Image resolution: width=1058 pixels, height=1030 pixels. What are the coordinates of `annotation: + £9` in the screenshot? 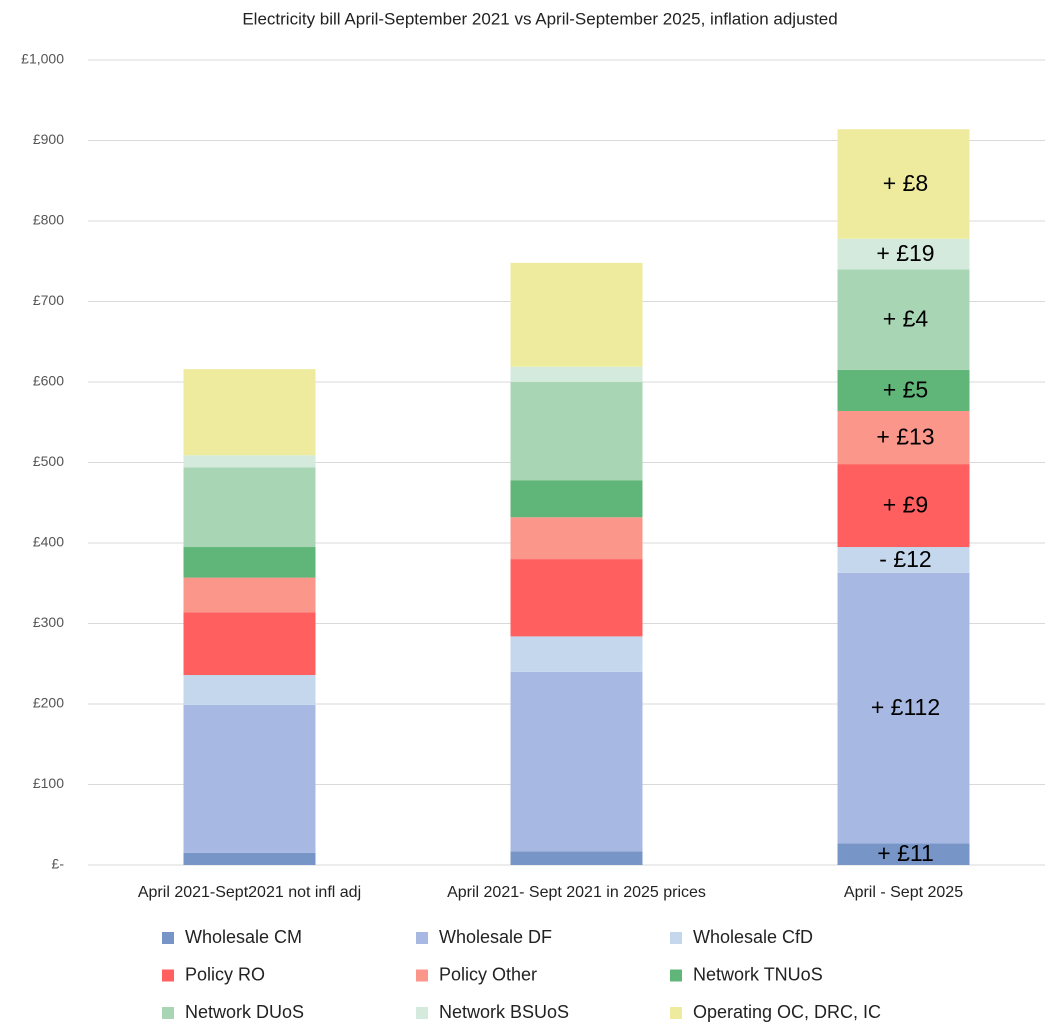 It's located at (905, 505).